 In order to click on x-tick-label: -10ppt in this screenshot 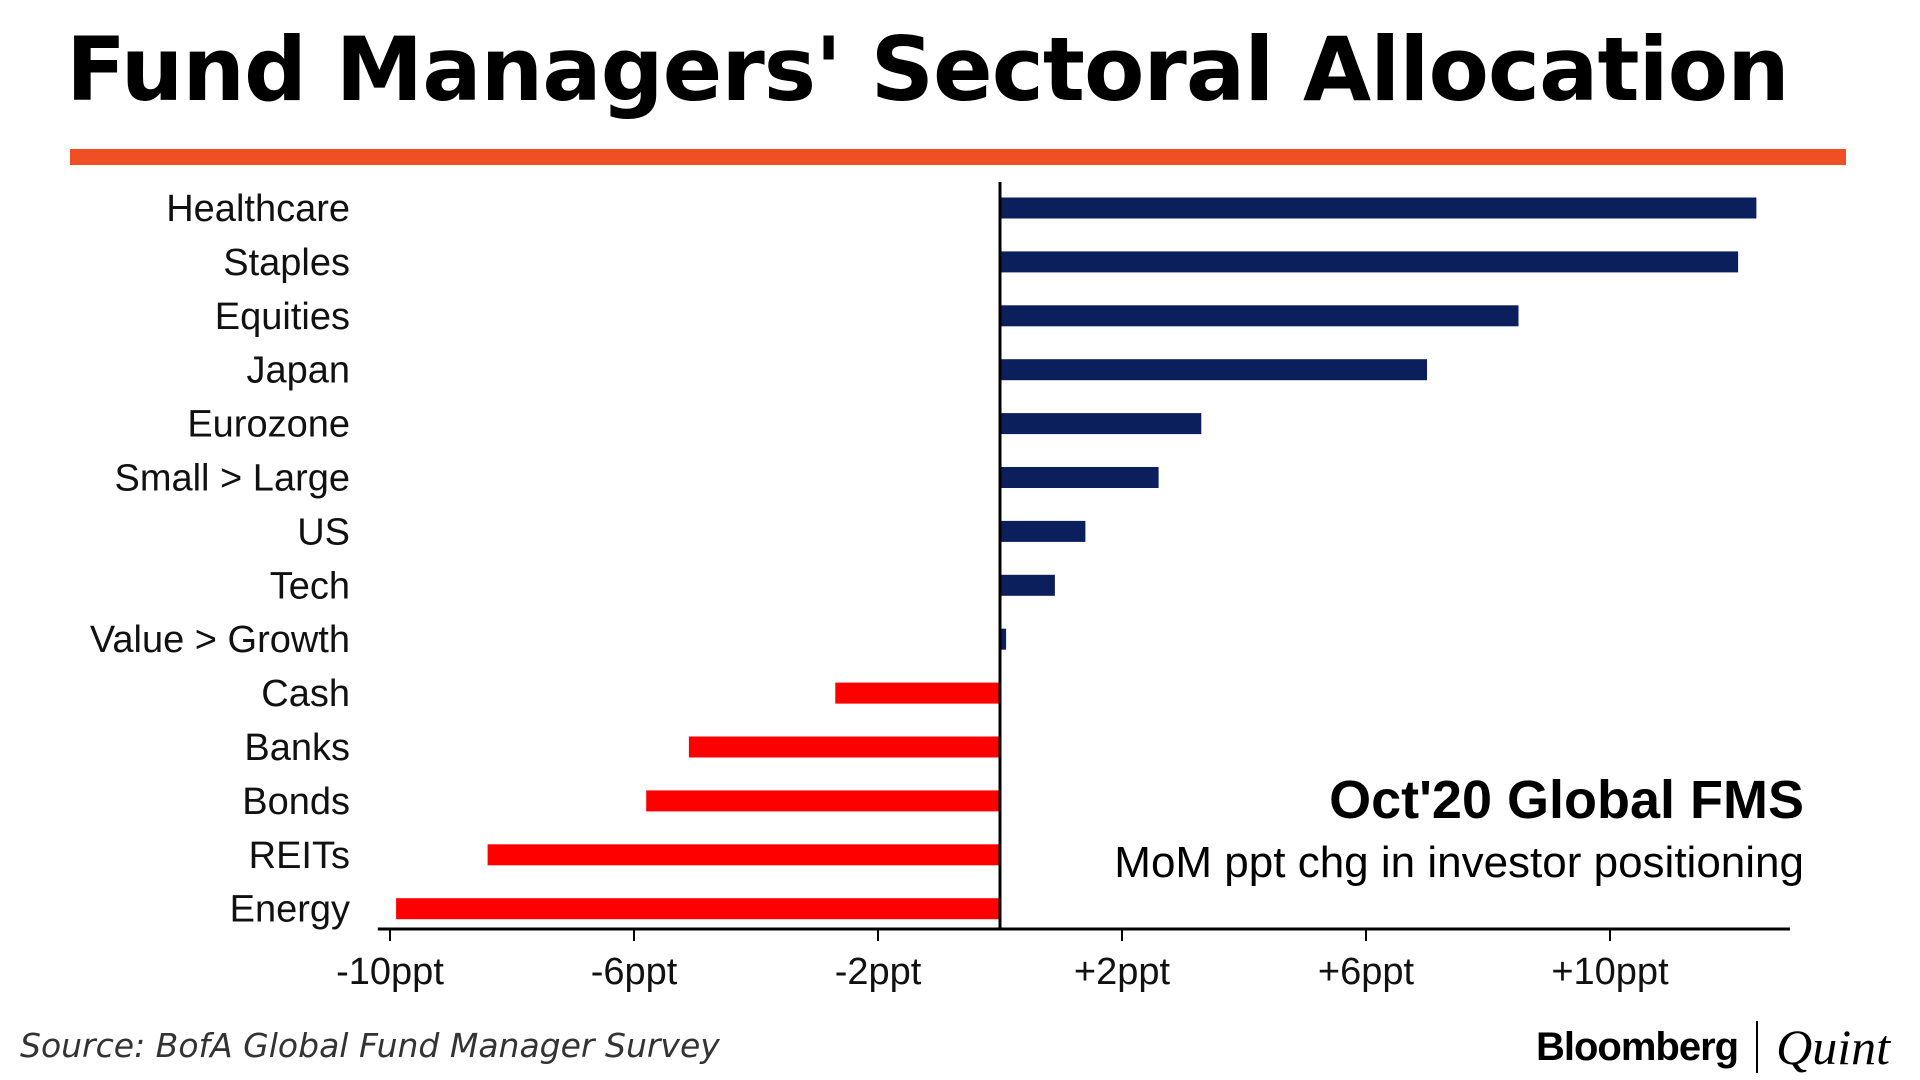, I will do `click(390, 972)`.